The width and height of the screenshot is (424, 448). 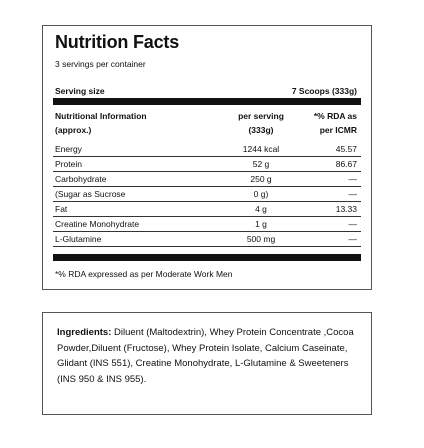 What do you see at coordinates (78, 239) in the screenshot?
I see `nutrient-name: L-Glutamine` at bounding box center [78, 239].